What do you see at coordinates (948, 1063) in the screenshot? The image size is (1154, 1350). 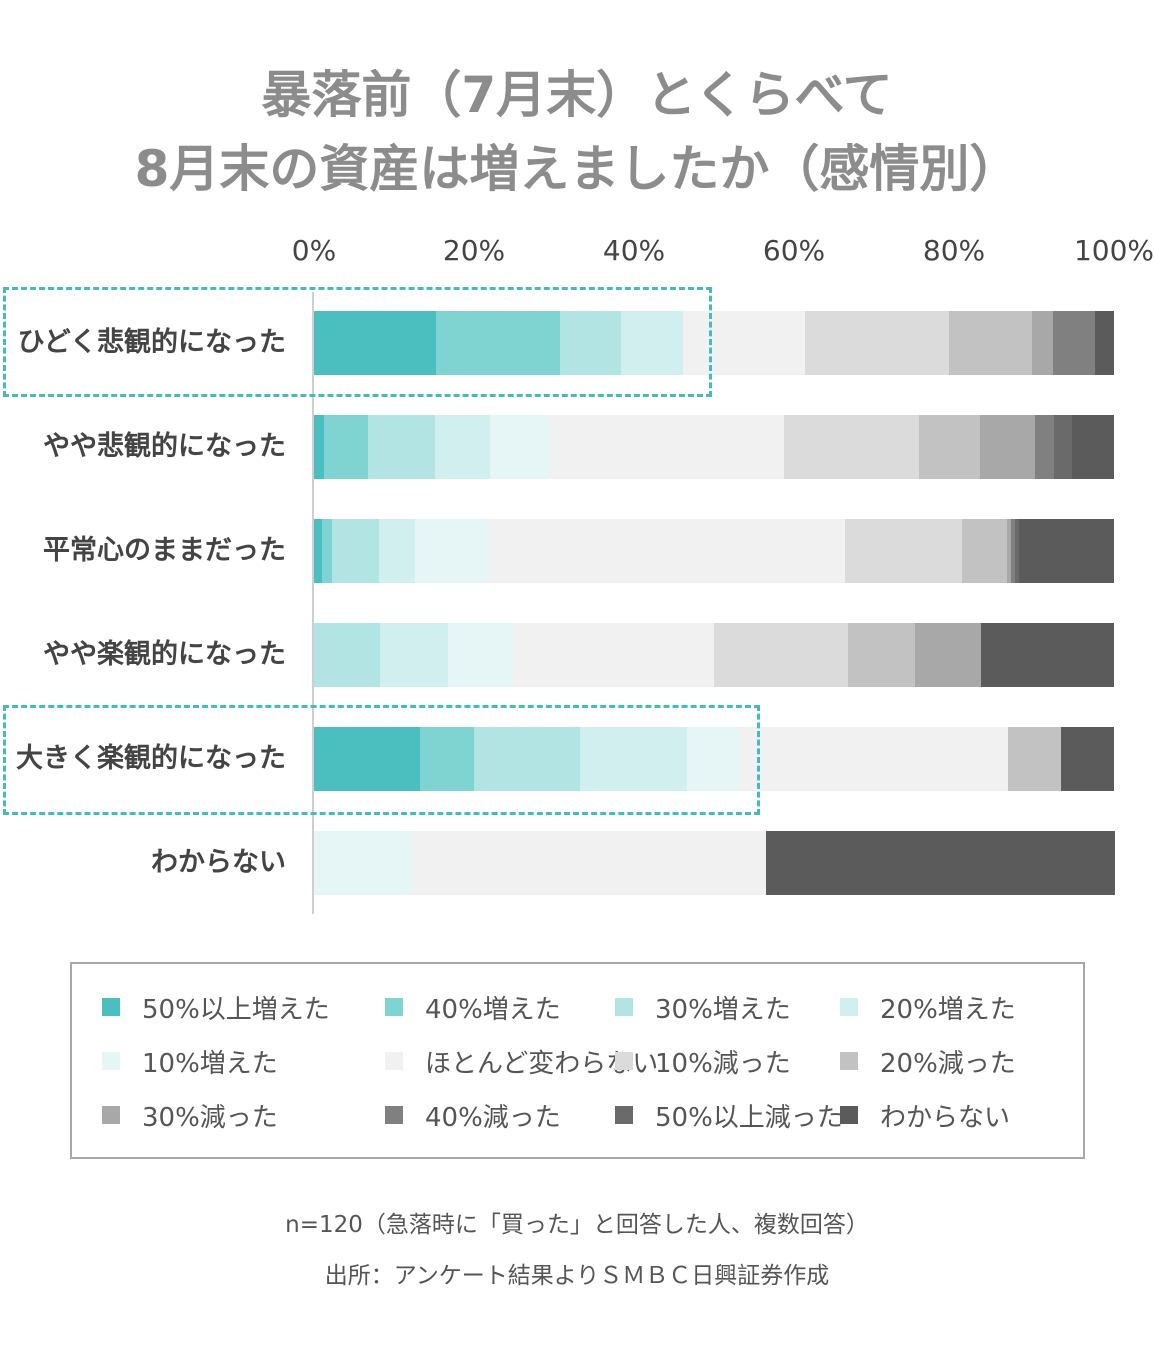 I see `legend-label: 20%減った` at bounding box center [948, 1063].